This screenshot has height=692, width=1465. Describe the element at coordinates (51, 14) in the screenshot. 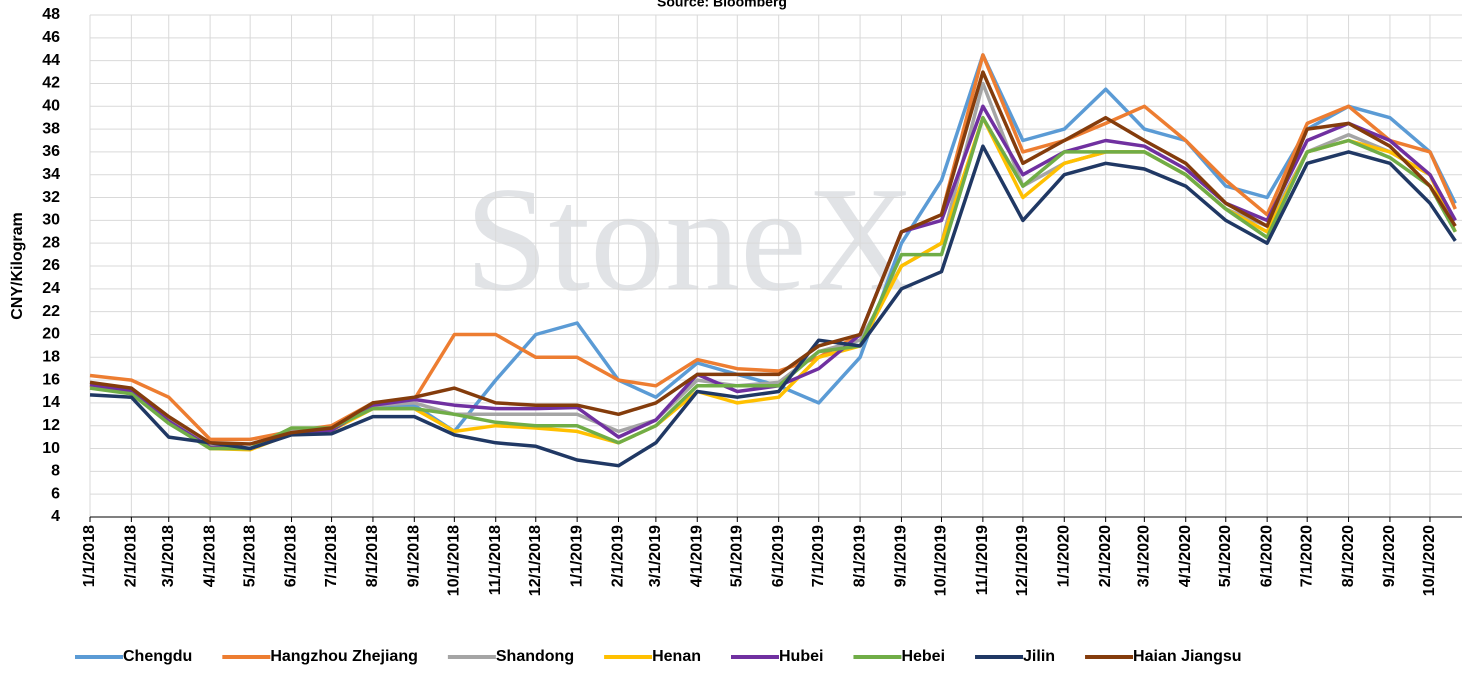

I see `y-tick-label: 48` at that location.